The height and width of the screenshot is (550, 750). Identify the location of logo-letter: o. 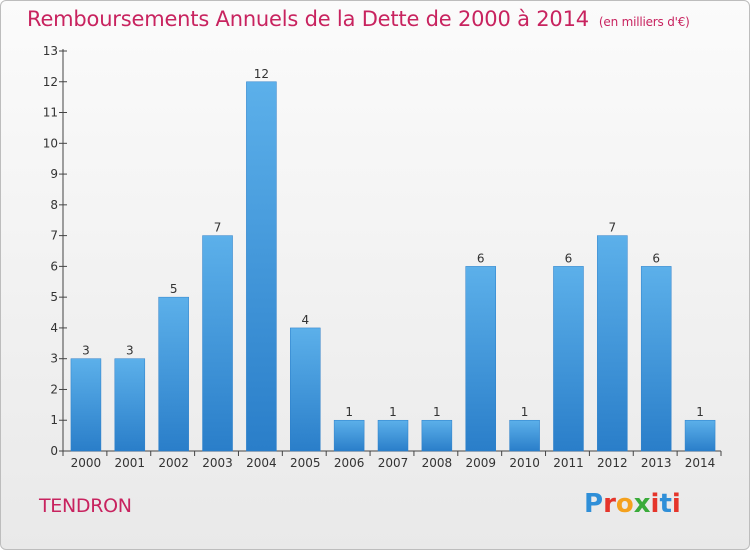
(624, 504).